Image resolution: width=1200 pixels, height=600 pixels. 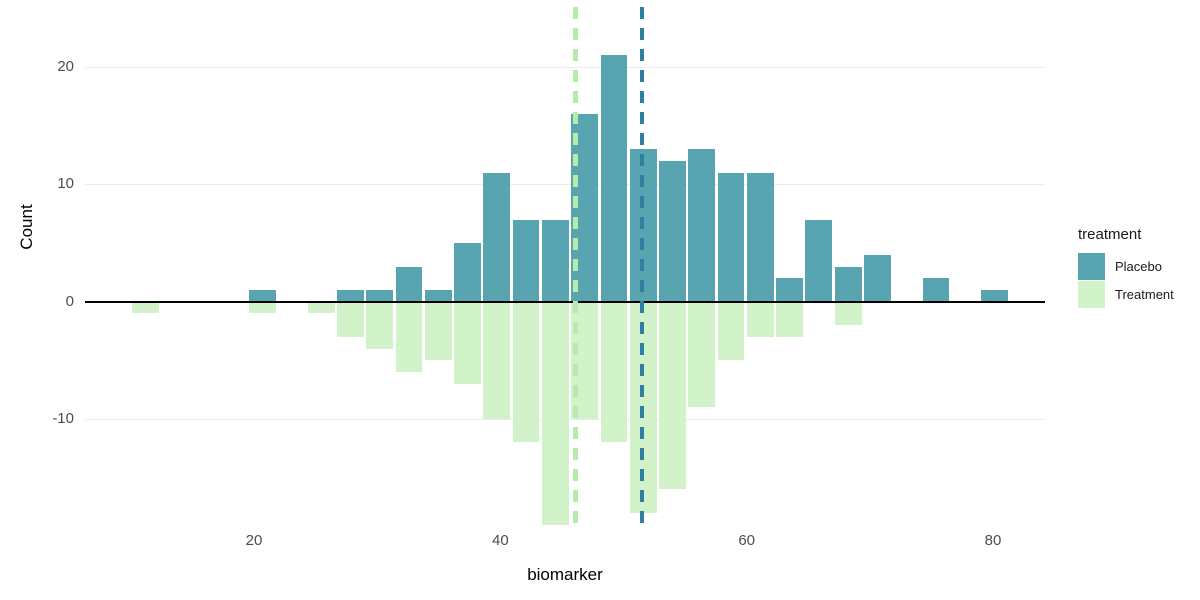 I want to click on histogram-bar-placebo-bin12, so click(x=497, y=237).